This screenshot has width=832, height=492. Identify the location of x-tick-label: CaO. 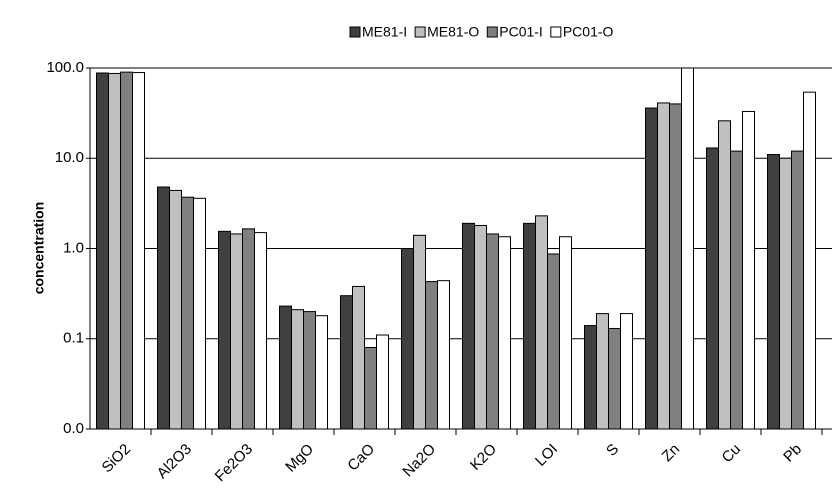
(361, 458).